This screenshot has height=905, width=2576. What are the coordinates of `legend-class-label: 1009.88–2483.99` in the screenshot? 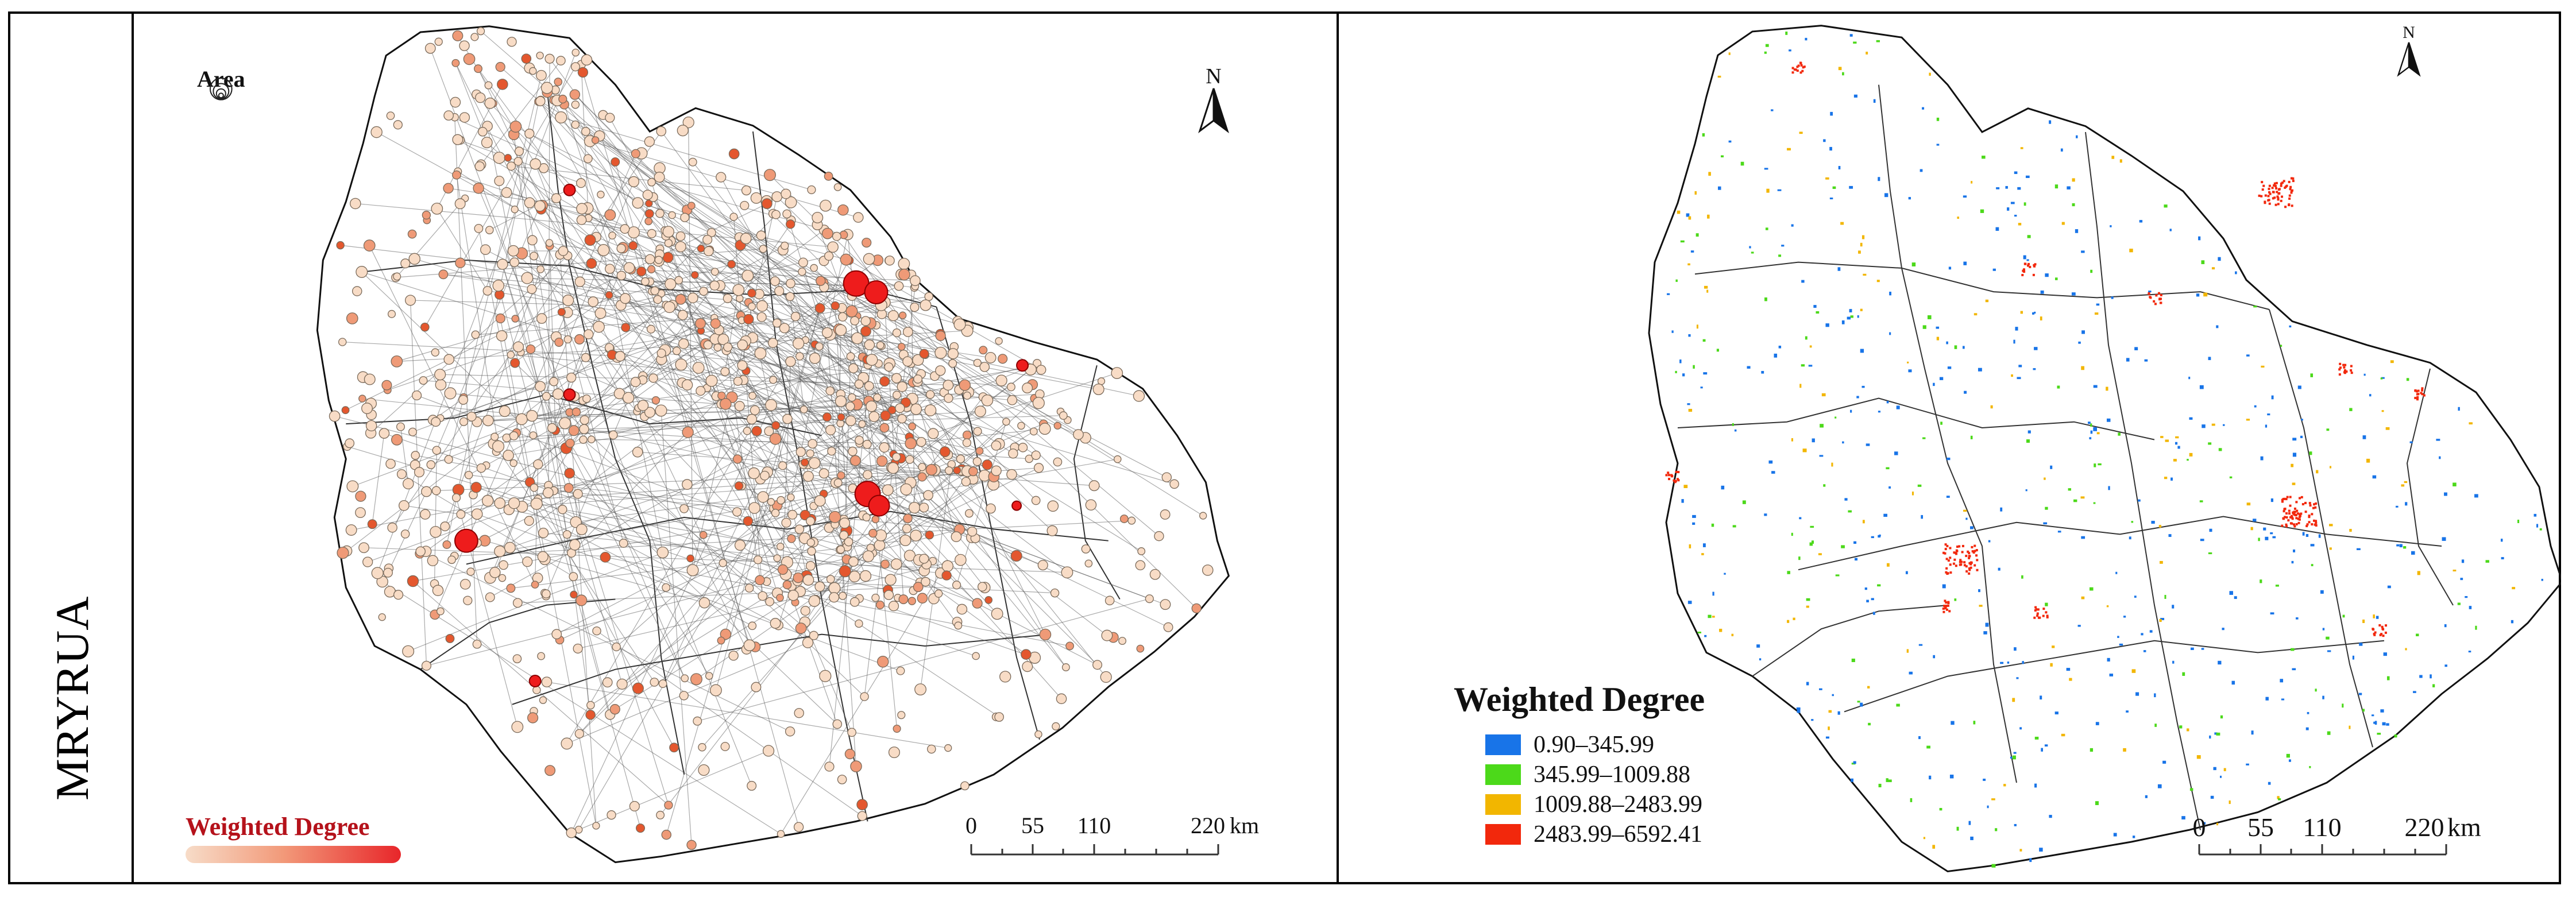 It's located at (1618, 804).